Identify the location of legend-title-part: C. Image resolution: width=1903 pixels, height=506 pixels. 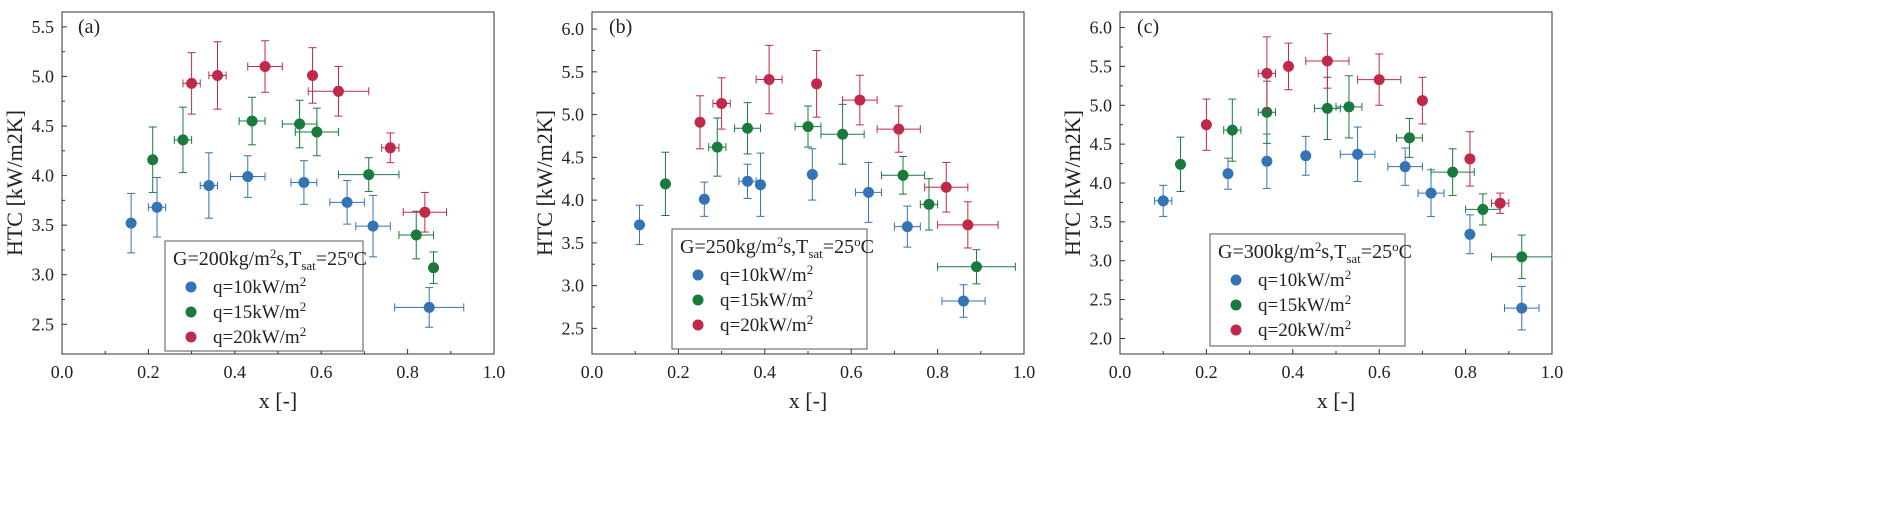
(360, 259).